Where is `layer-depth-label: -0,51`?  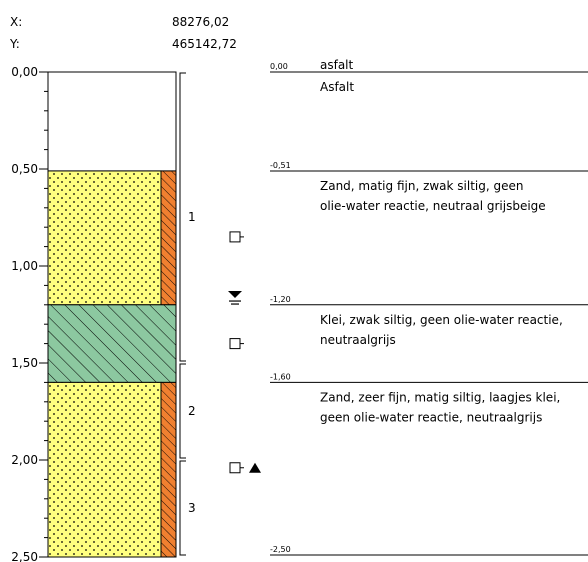
layer-depth-label: -0,51 is located at coordinates (280, 165).